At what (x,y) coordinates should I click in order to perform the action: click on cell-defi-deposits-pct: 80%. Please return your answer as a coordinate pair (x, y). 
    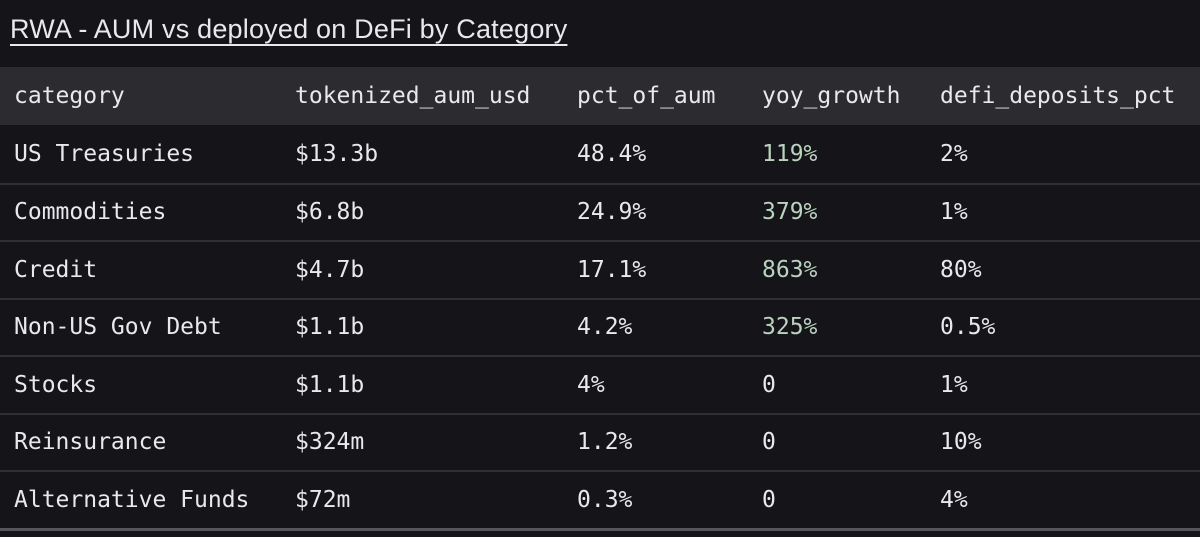
    Looking at the image, I should click on (961, 269).